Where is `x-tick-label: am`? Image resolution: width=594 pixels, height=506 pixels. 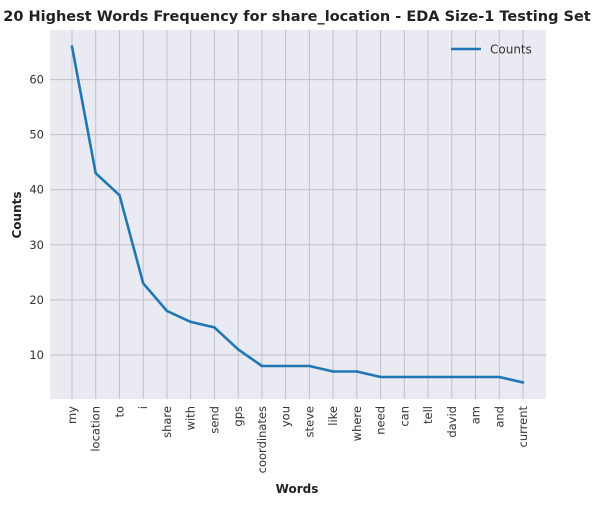
x-tick-label: am is located at coordinates (476, 415).